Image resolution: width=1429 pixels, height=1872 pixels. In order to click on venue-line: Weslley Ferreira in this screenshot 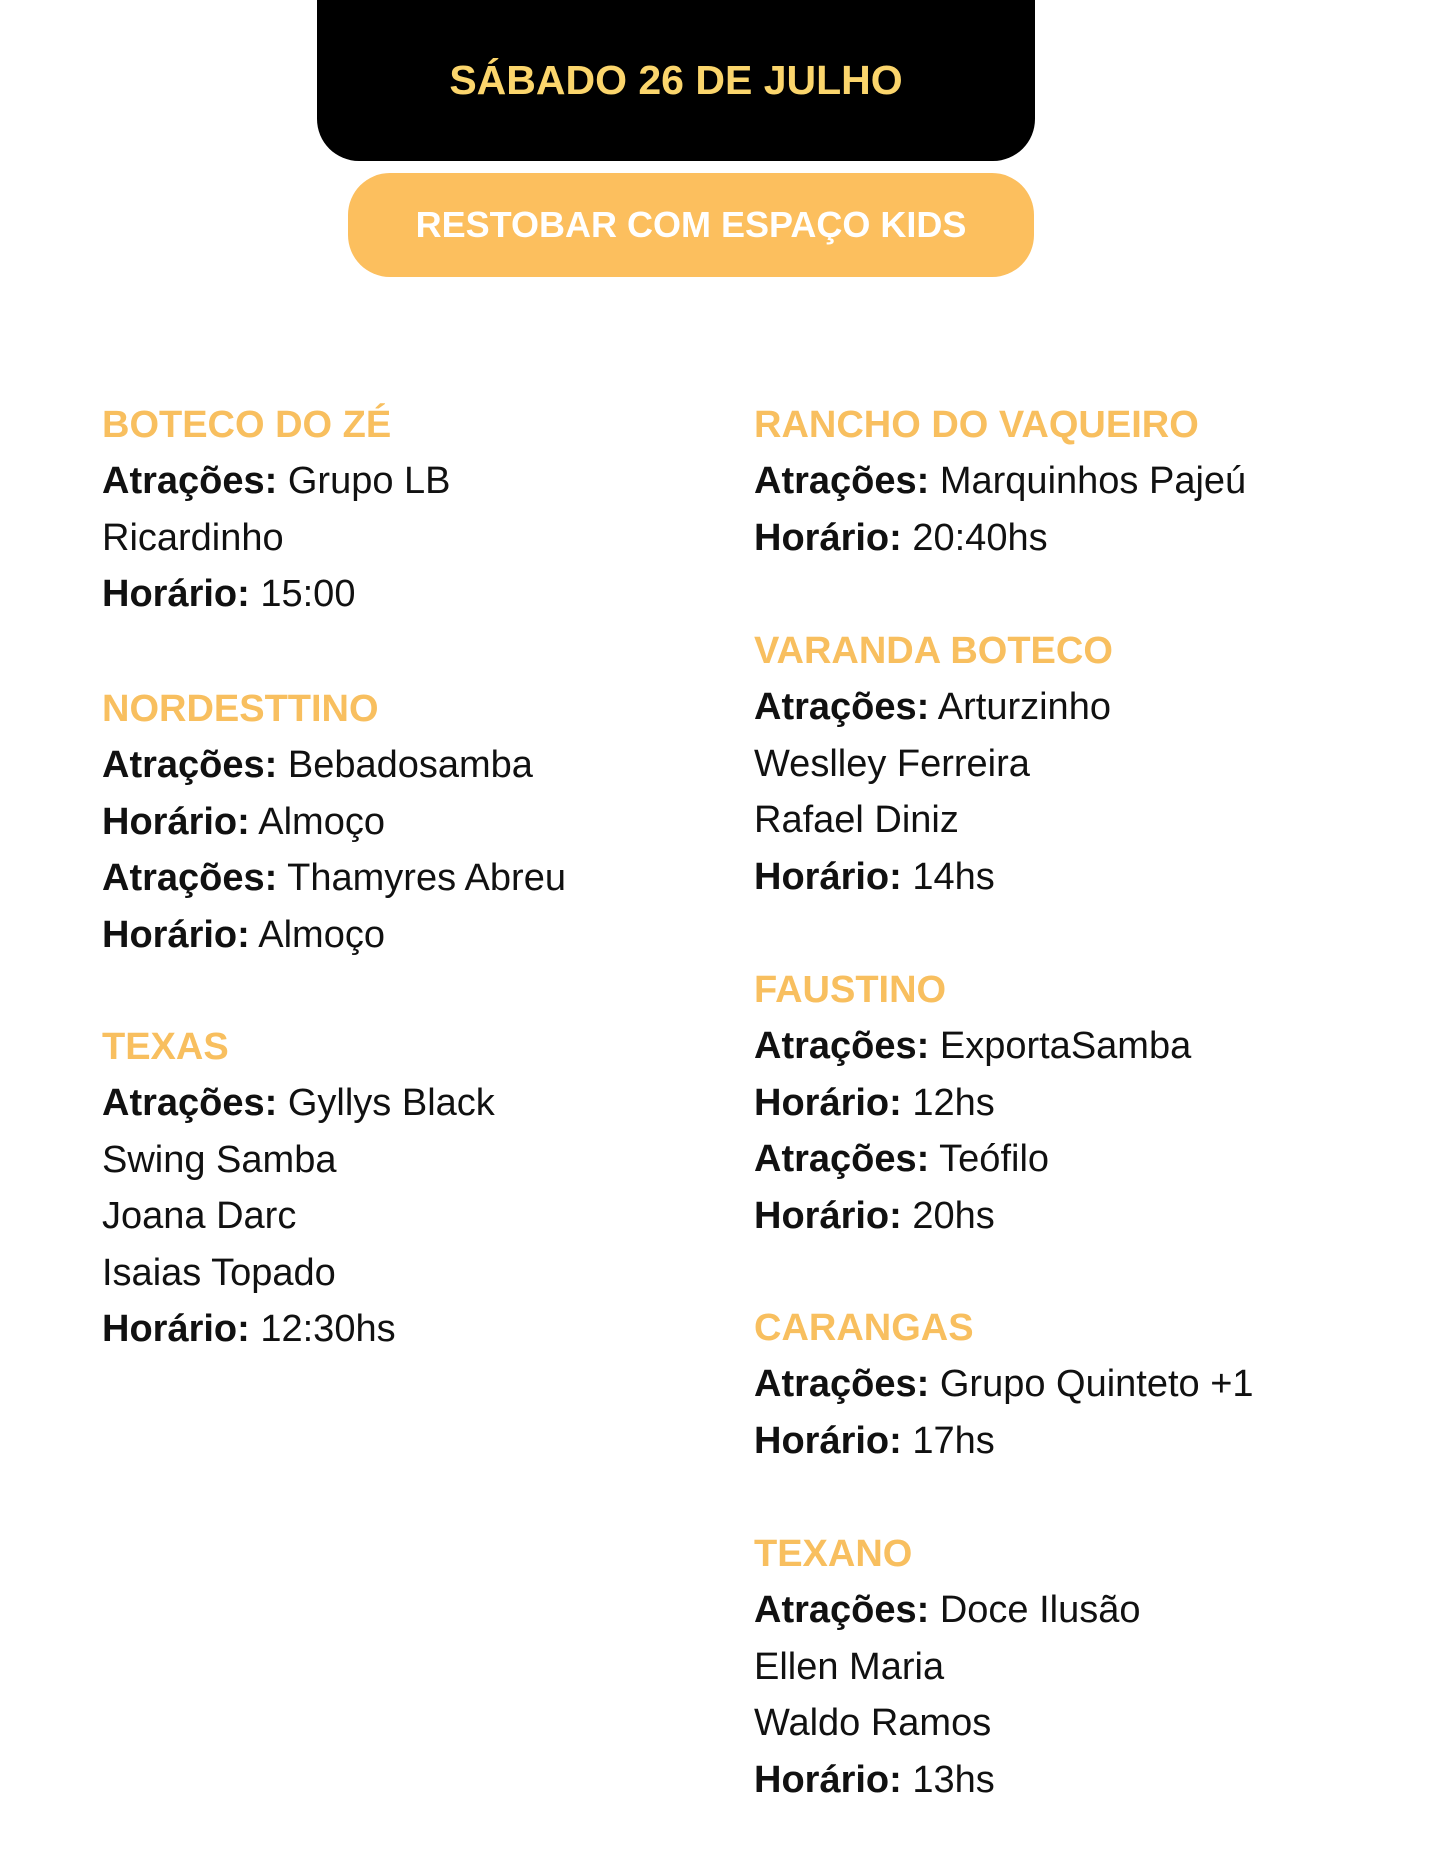, I will do `click(933, 764)`.